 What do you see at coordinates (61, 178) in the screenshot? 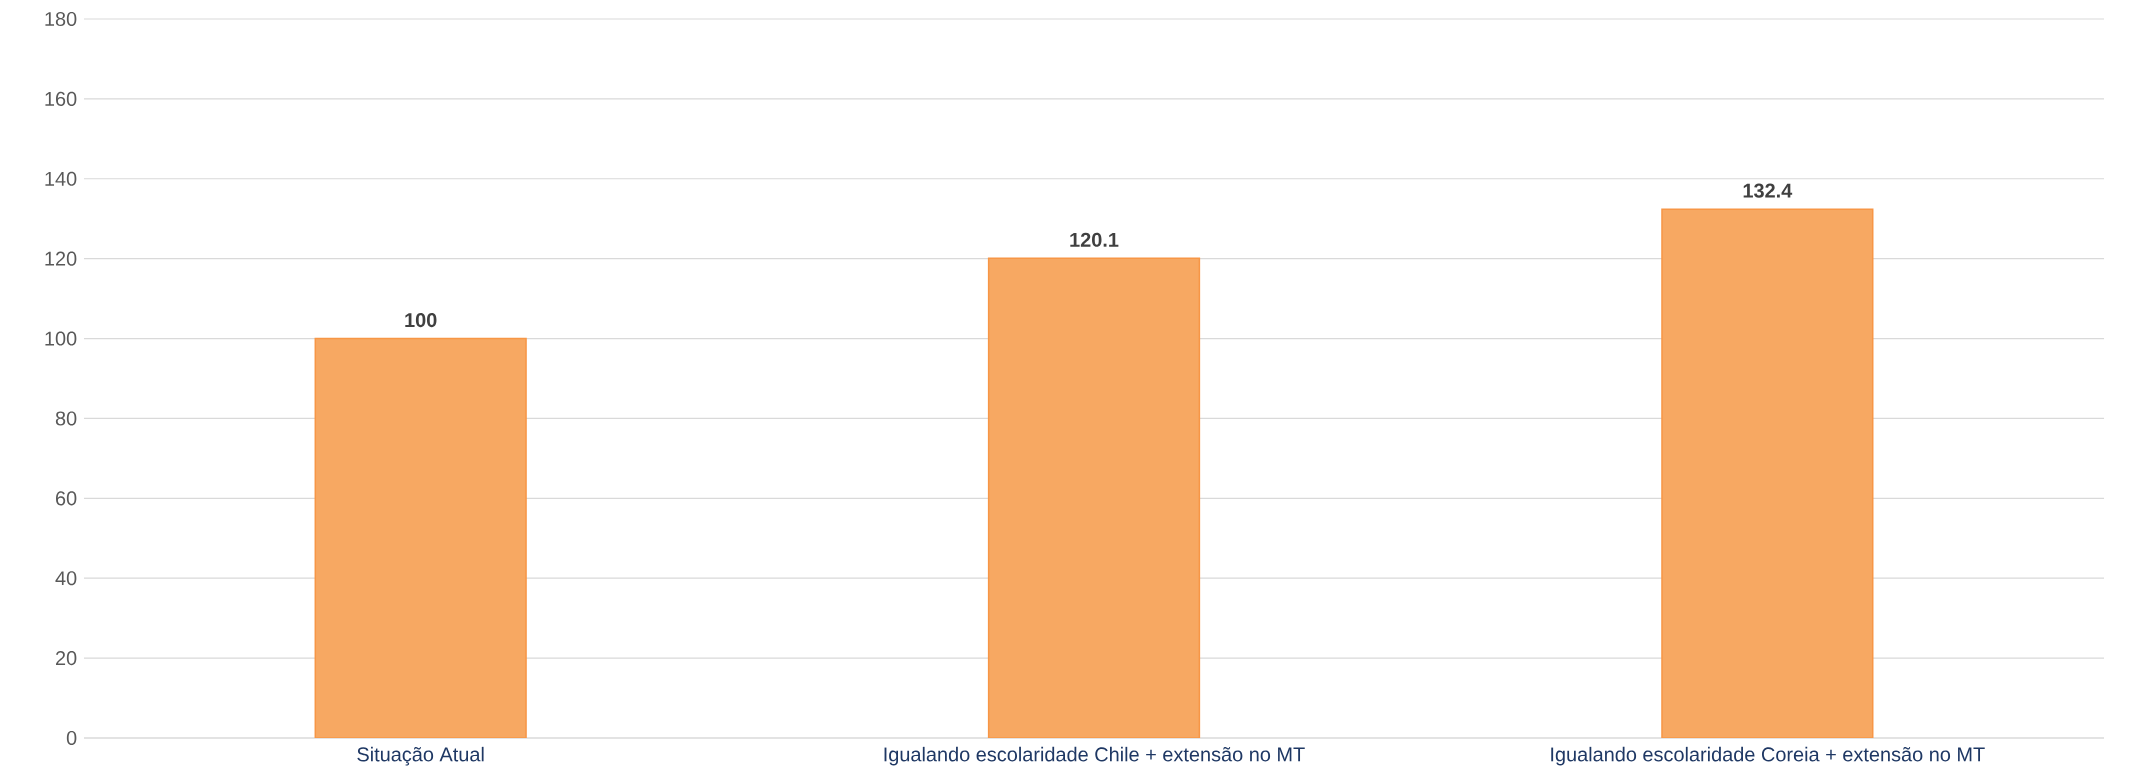
I see `y-tick-label: 140` at bounding box center [61, 178].